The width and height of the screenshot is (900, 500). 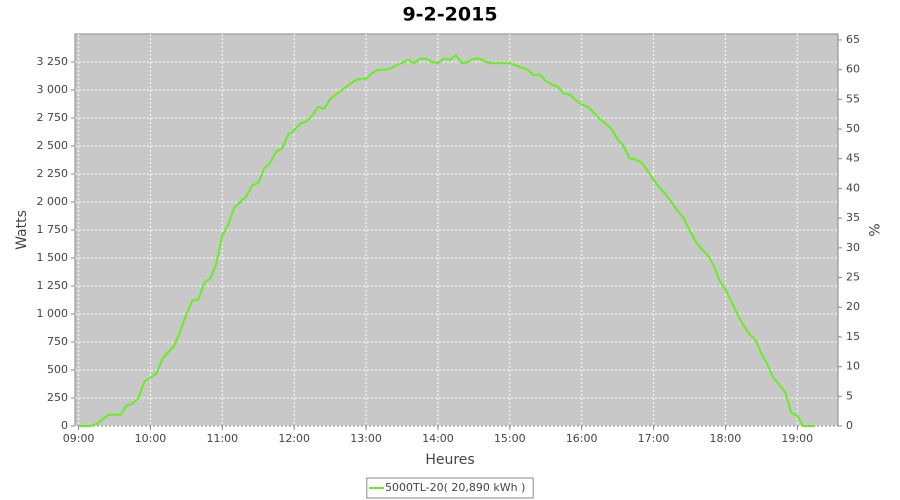 What do you see at coordinates (849, 395) in the screenshot?
I see `y2-tick-label: 5` at bounding box center [849, 395].